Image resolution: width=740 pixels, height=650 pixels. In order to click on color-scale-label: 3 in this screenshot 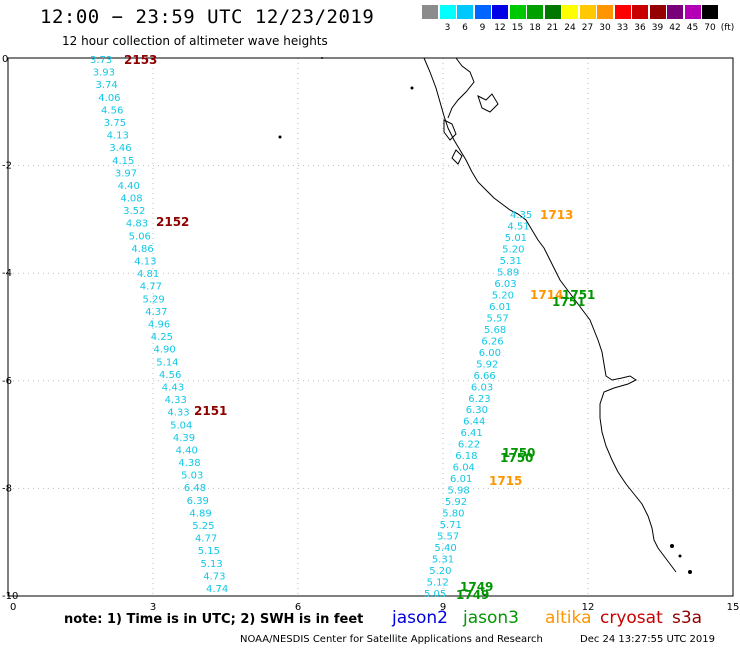, I will do `click(447, 28)`.